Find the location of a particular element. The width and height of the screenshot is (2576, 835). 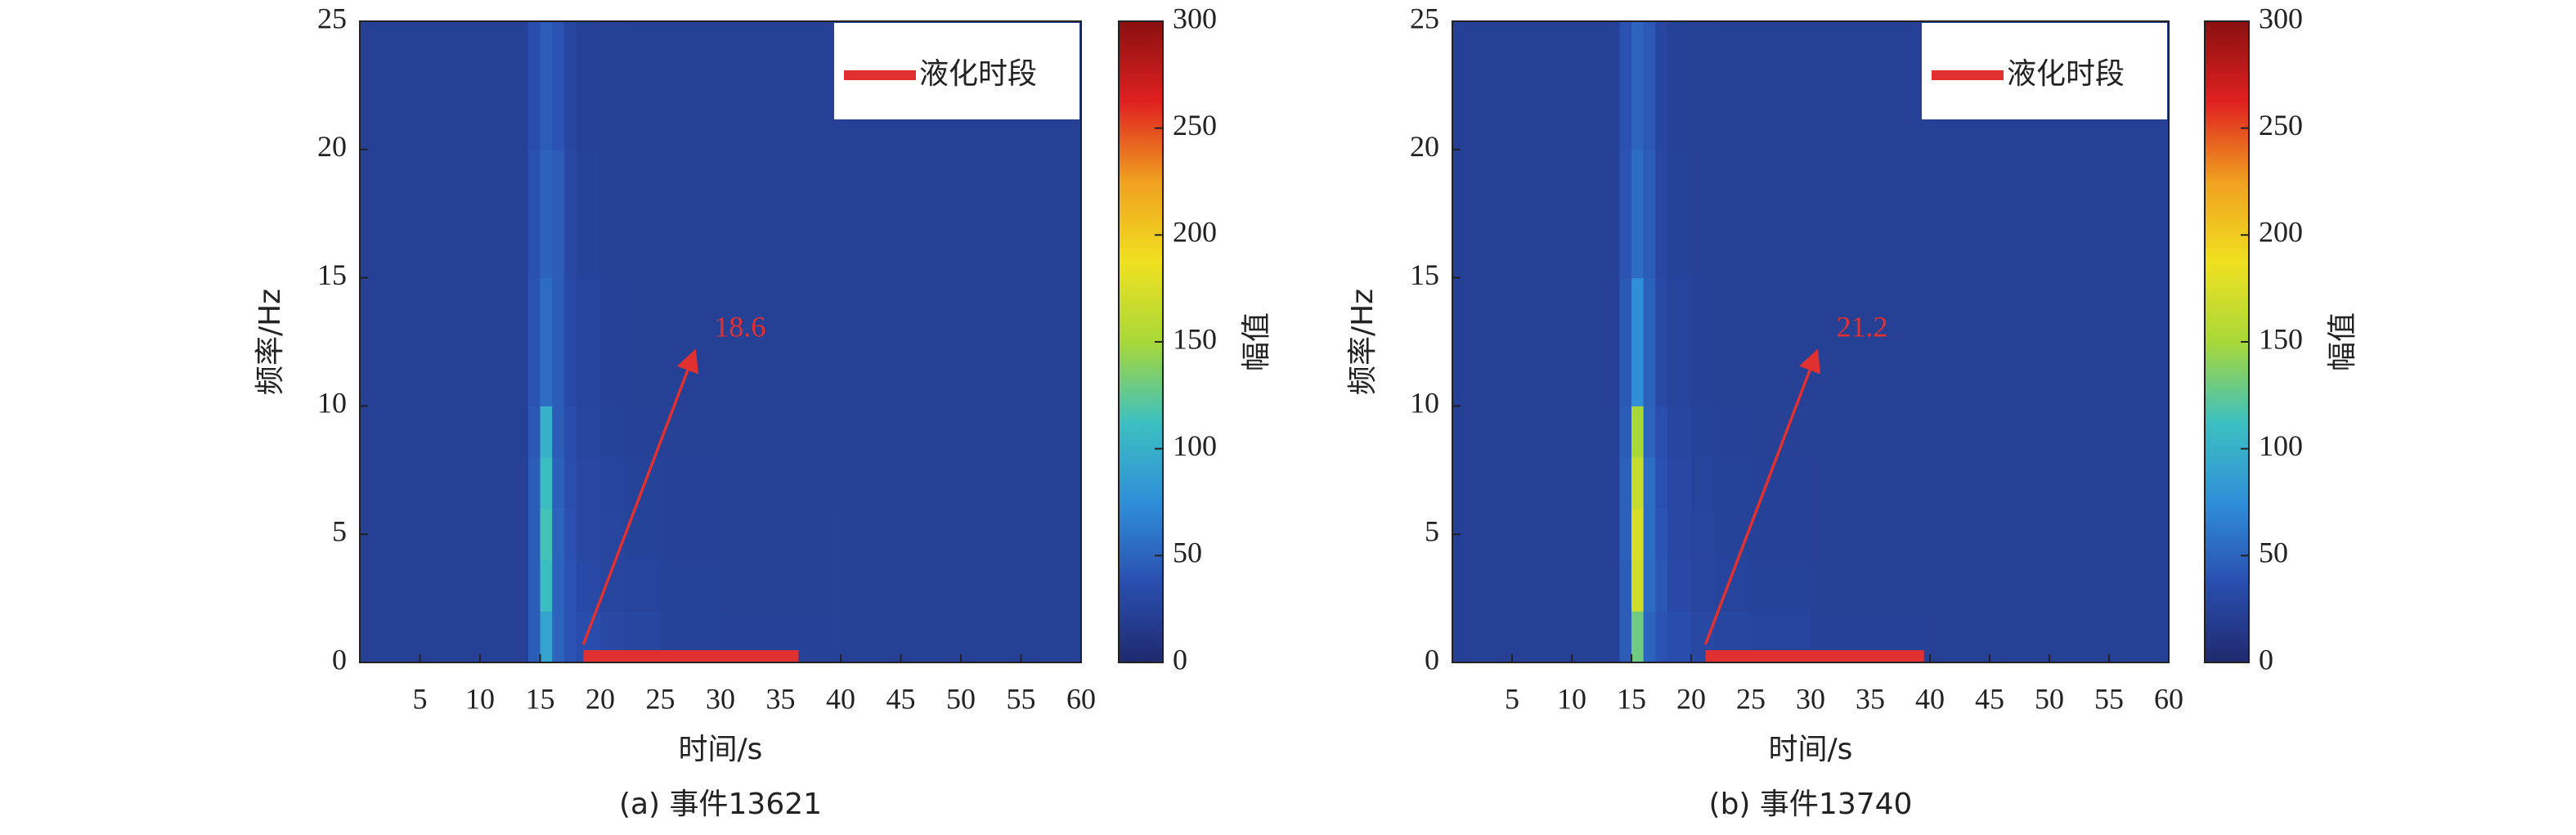

x-tick-label: 45 is located at coordinates (901, 698).